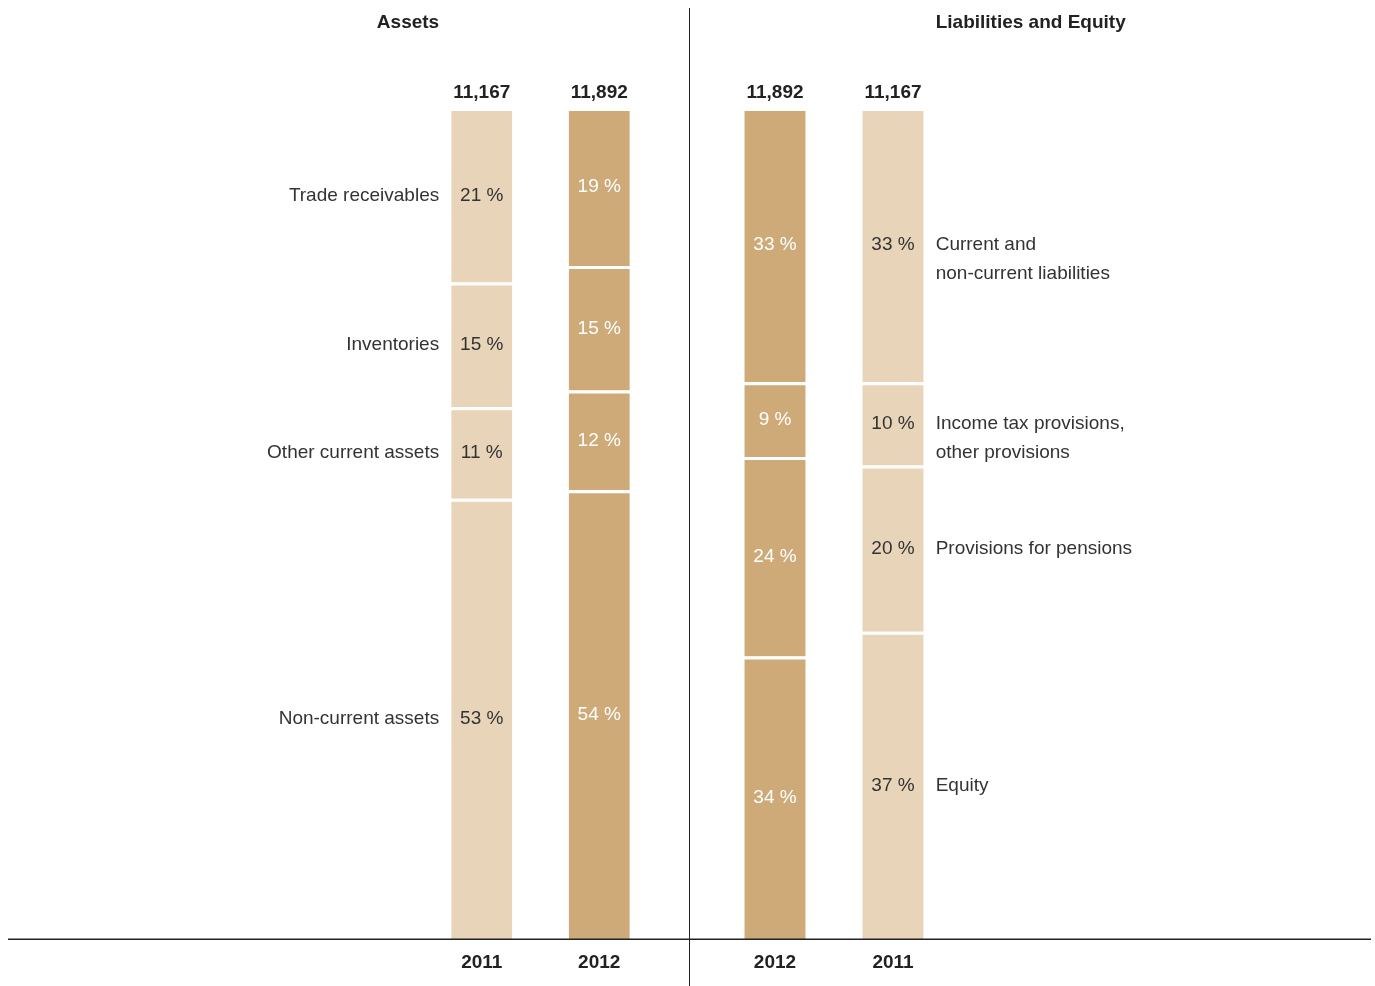  Describe the element at coordinates (482, 194) in the screenshot. I see `data-label: 21 %` at that location.